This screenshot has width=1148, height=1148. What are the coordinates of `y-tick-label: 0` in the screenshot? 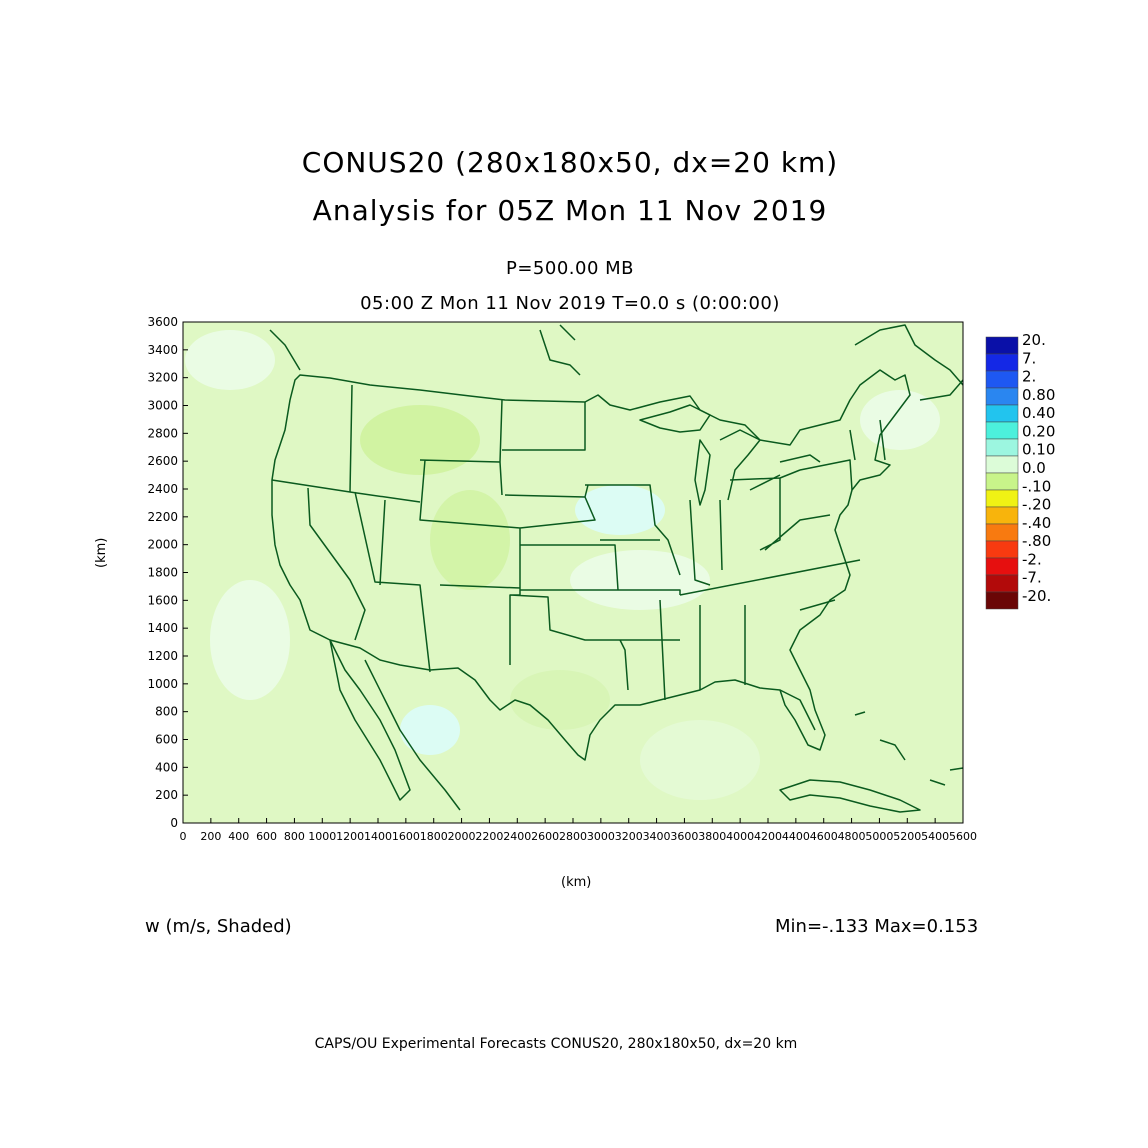 It's located at (174, 823).